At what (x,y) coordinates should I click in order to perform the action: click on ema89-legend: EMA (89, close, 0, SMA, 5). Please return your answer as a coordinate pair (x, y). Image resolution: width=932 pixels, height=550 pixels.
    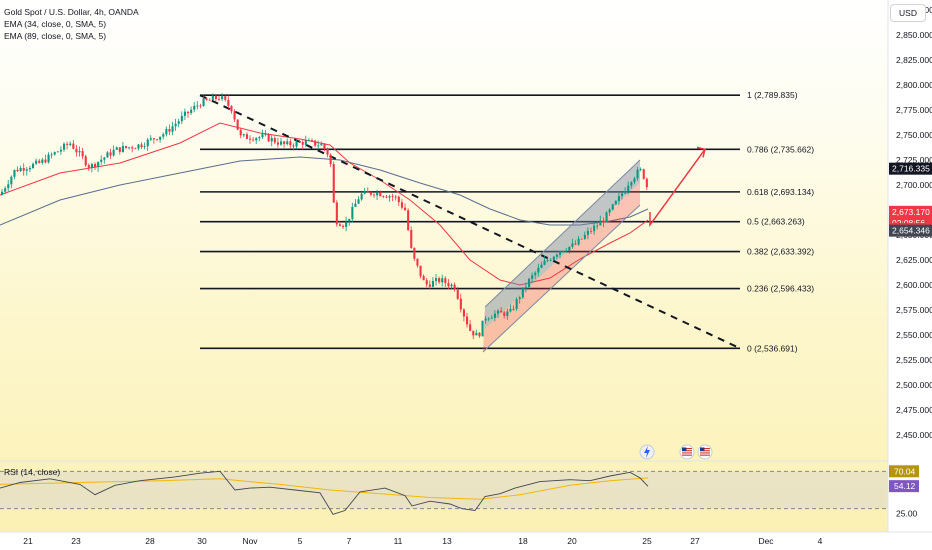
    Looking at the image, I should click on (55, 36).